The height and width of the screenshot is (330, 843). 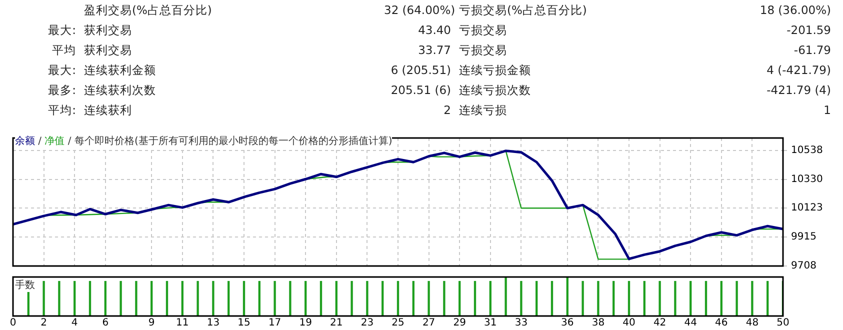 What do you see at coordinates (43, 323) in the screenshot?
I see `x-tick-label: 2` at bounding box center [43, 323].